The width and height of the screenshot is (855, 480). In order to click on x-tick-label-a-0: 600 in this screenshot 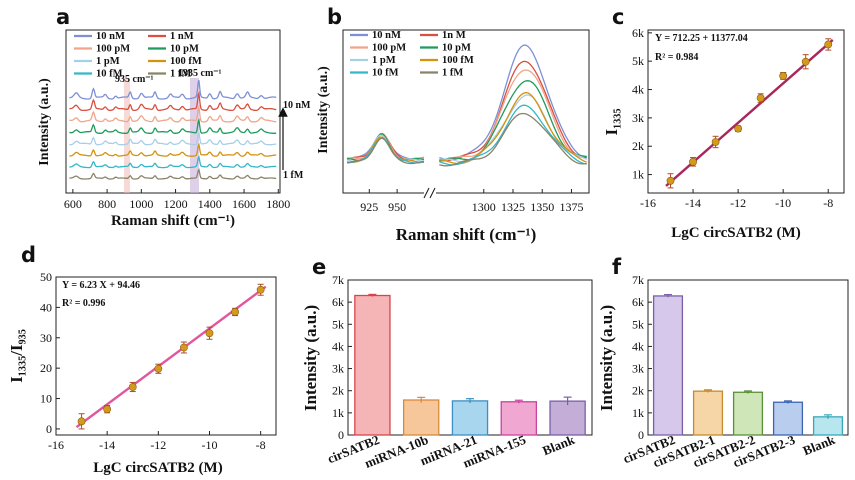, I will do `click(73, 204)`.